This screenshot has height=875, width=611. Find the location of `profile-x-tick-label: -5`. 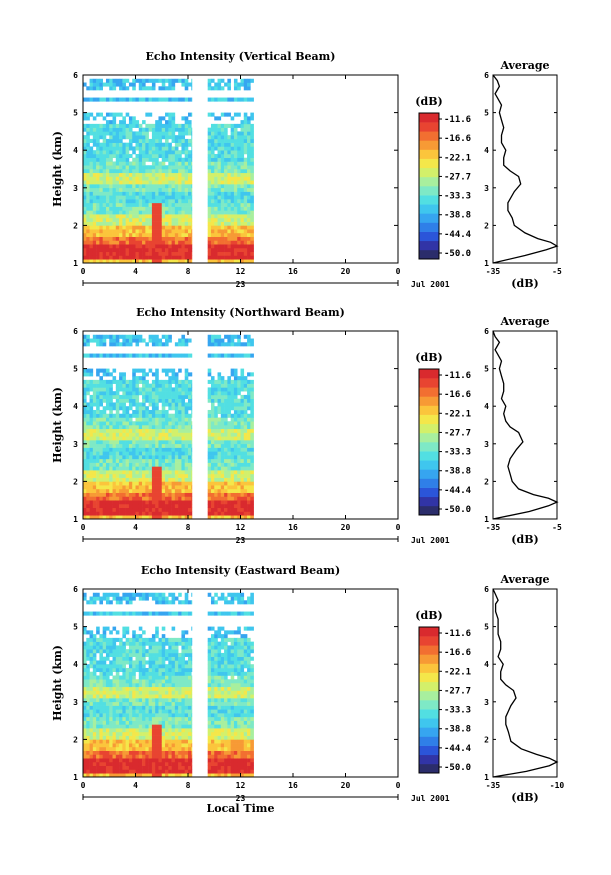

profile-x-tick-label: -5 is located at coordinates (557, 271).